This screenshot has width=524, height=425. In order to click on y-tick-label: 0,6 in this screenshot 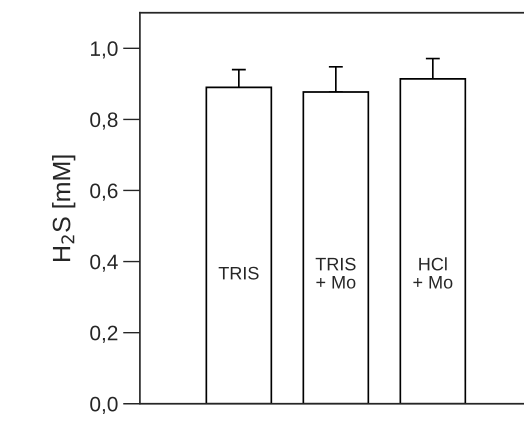, I will do `click(104, 192)`.